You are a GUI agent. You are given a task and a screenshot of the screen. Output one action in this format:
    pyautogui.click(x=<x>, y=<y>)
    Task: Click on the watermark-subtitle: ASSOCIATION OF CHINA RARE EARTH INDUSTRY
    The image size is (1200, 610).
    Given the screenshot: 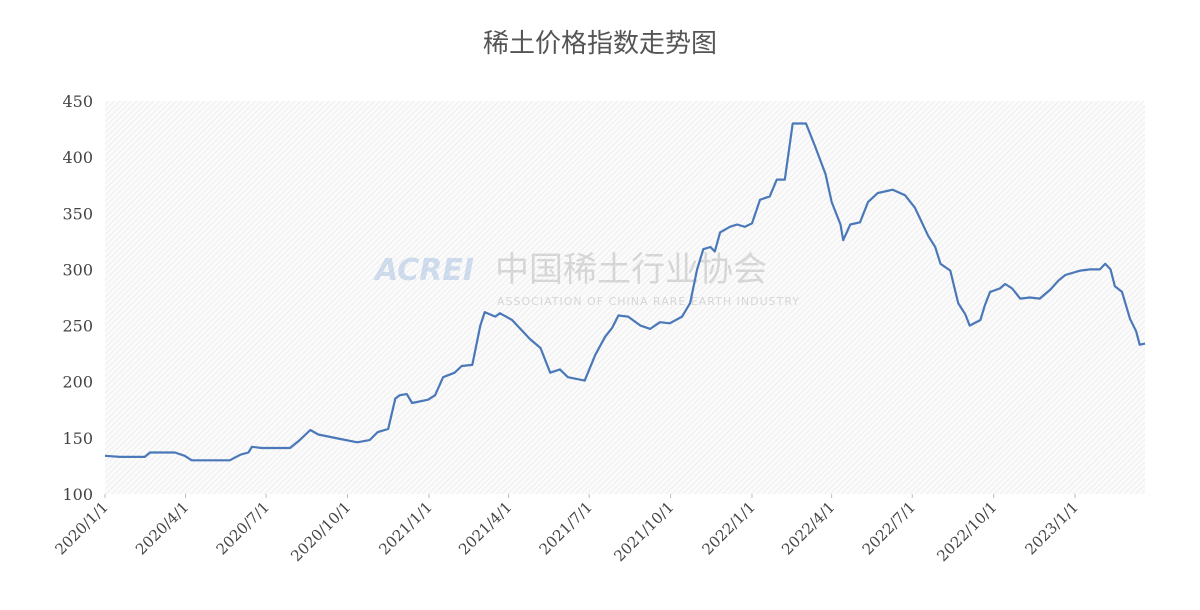 What is the action you would take?
    pyautogui.click(x=648, y=301)
    